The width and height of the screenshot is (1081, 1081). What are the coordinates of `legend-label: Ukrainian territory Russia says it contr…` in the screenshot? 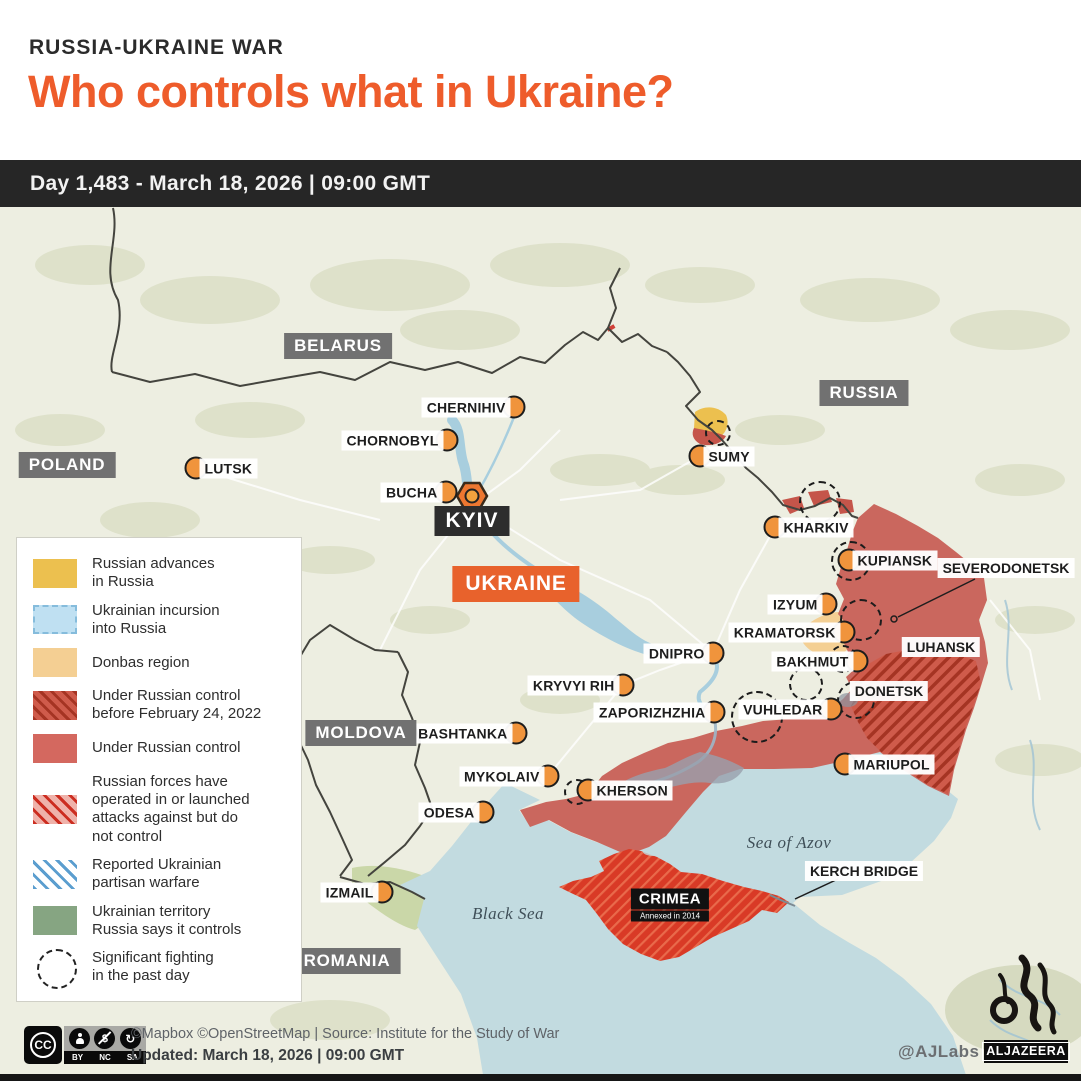 It's located at (167, 920).